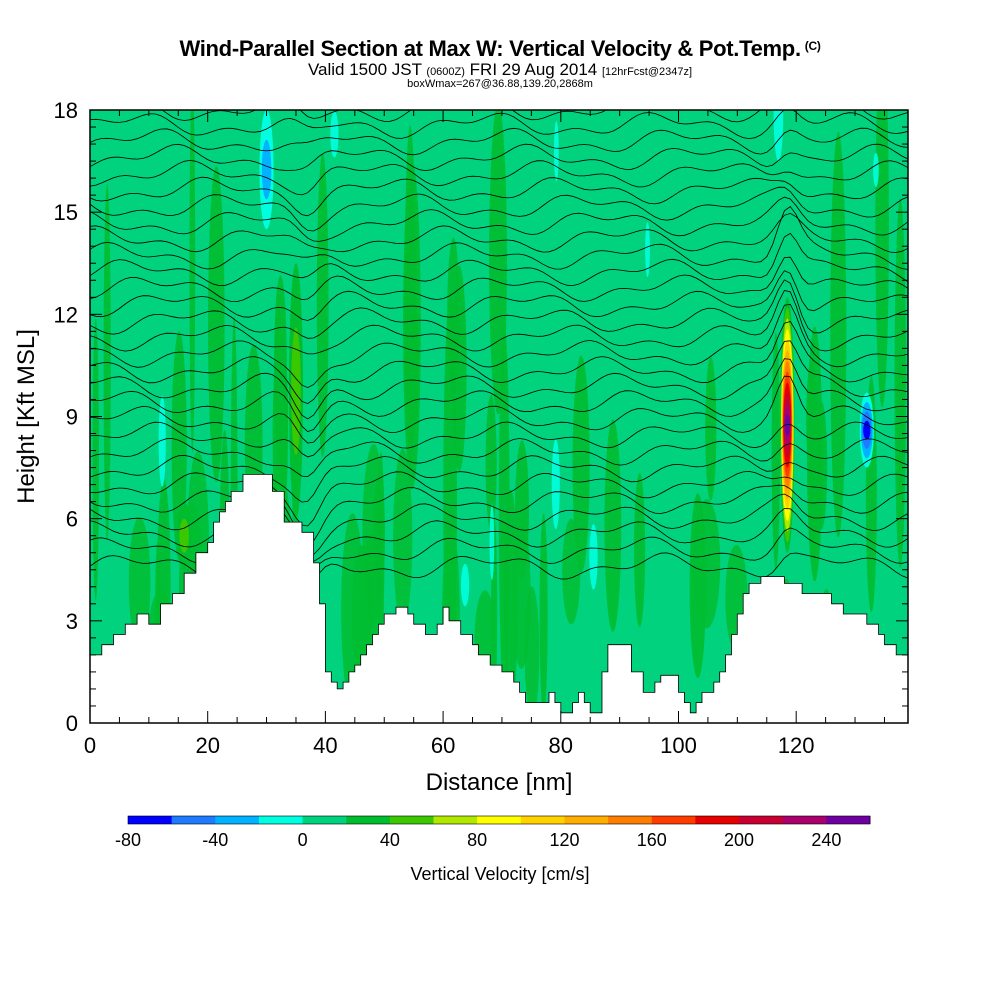 Image resolution: width=1000 pixels, height=1000 pixels. What do you see at coordinates (325, 745) in the screenshot?
I see `x-tick-label: 40` at bounding box center [325, 745].